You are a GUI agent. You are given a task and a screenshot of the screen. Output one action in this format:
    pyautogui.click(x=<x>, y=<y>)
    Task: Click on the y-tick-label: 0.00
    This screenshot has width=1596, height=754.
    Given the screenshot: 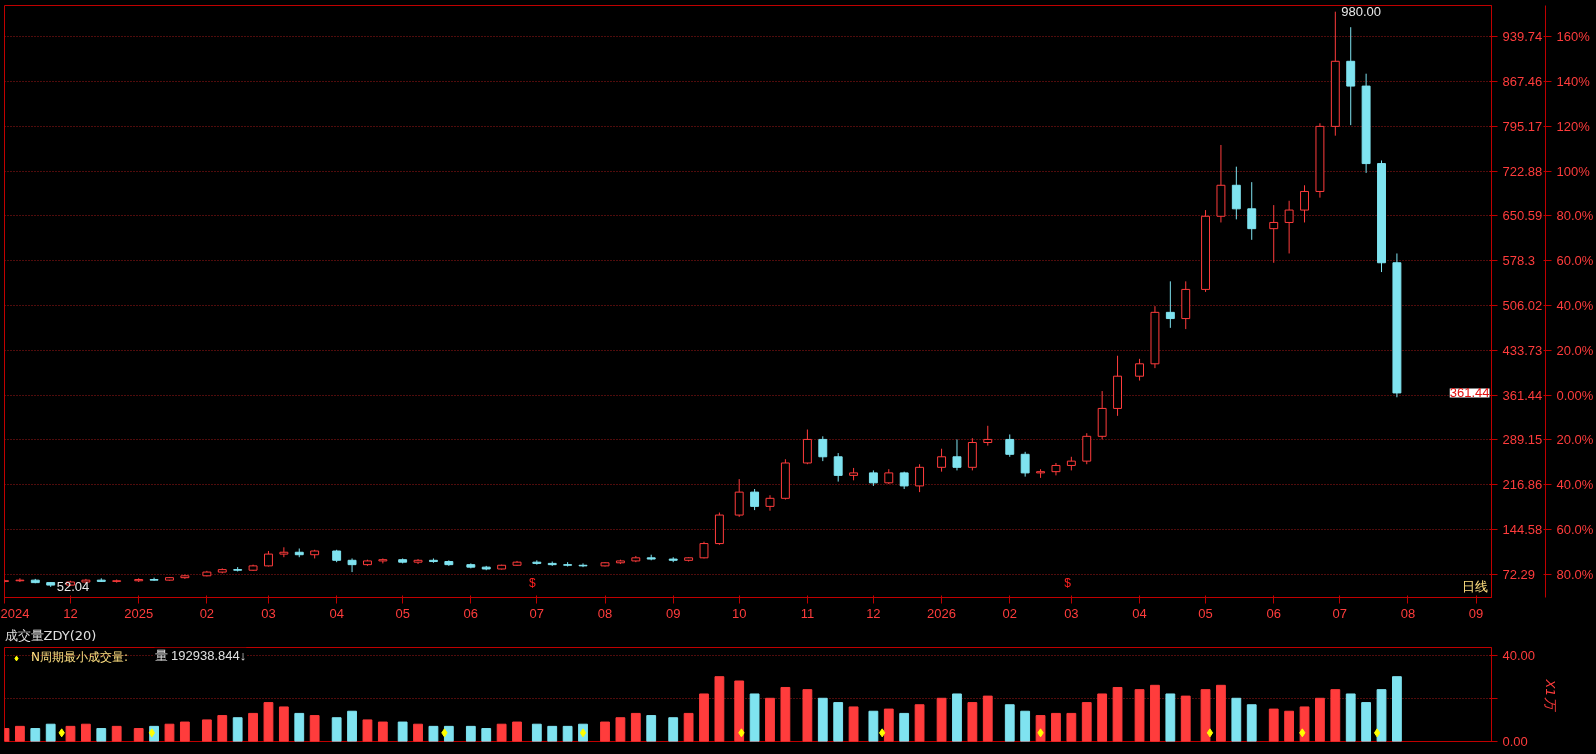 What is the action you would take?
    pyautogui.click(x=1515, y=741)
    